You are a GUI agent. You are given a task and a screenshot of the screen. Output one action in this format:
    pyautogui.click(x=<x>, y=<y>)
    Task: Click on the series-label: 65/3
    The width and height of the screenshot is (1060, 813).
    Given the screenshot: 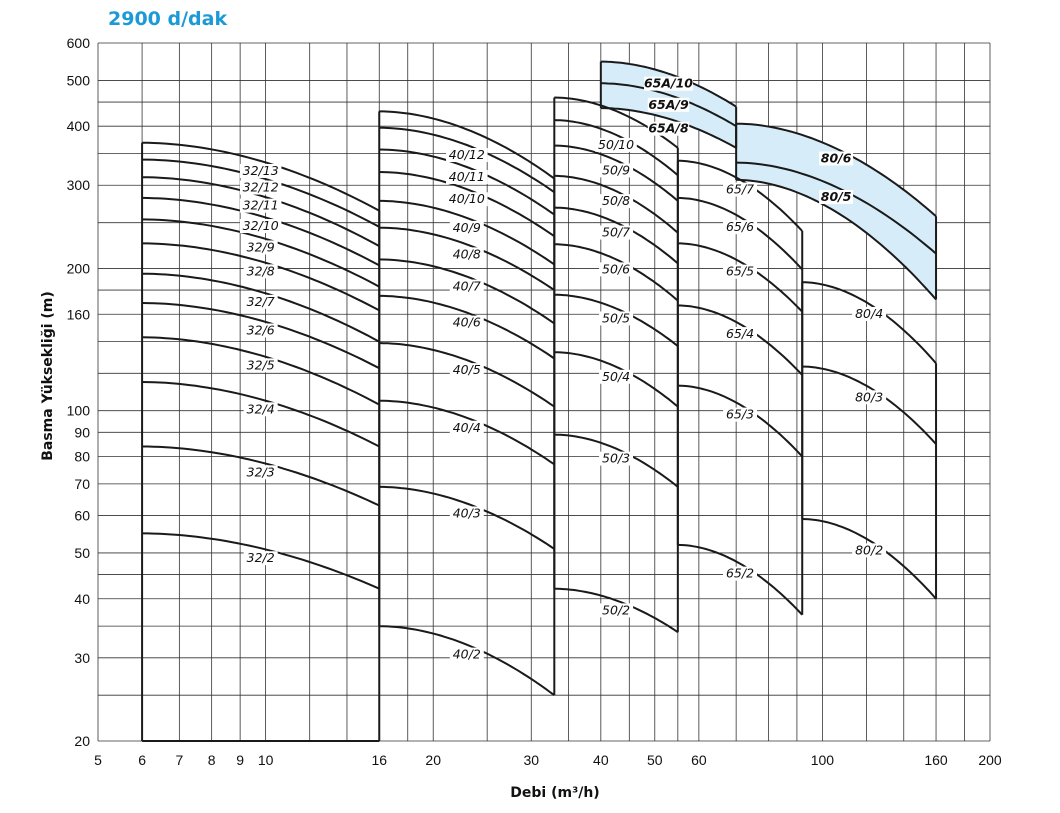 What is the action you would take?
    pyautogui.click(x=740, y=414)
    